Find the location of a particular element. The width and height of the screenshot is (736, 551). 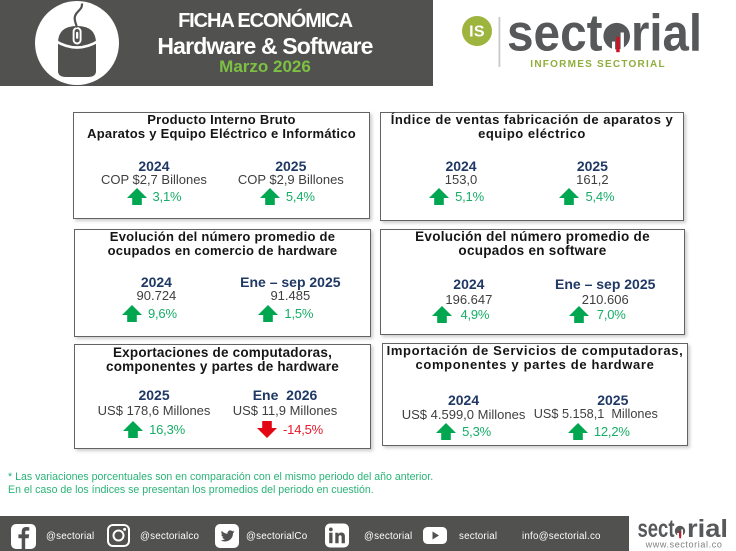

svg-text: www.sectorial.co is located at coordinates (683, 545).